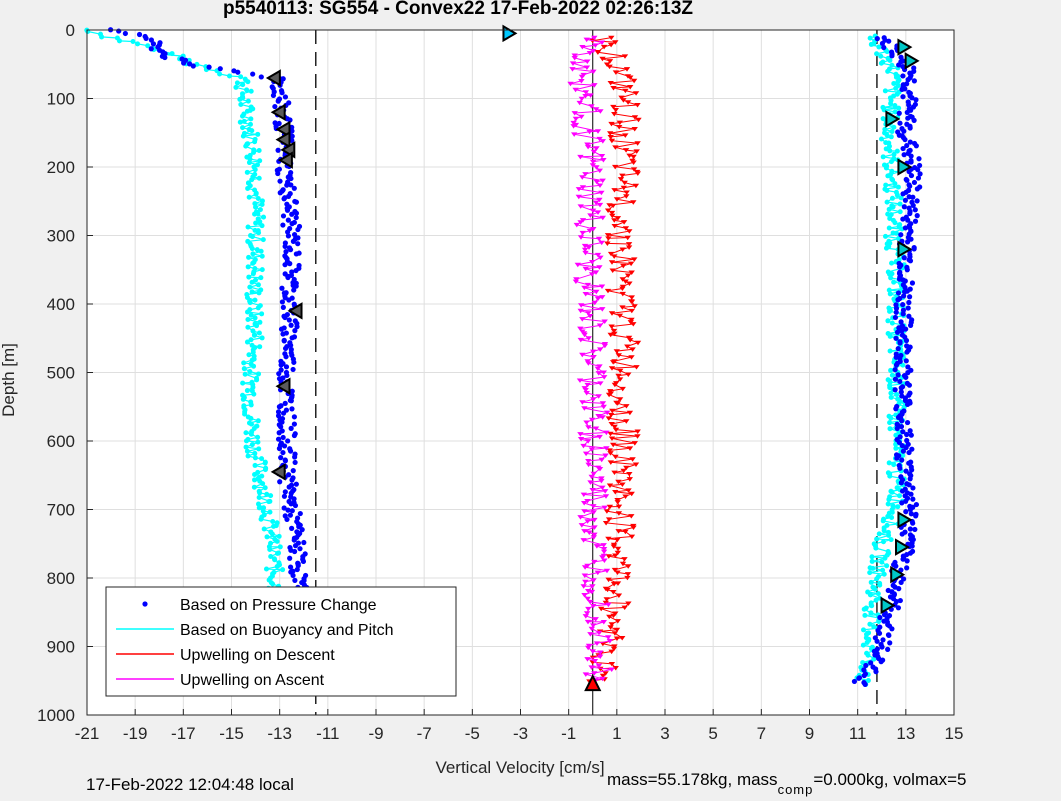 Image resolution: width=1061 pixels, height=801 pixels. What do you see at coordinates (61, 510) in the screenshot?
I see `y-tick-label: 700` at bounding box center [61, 510].